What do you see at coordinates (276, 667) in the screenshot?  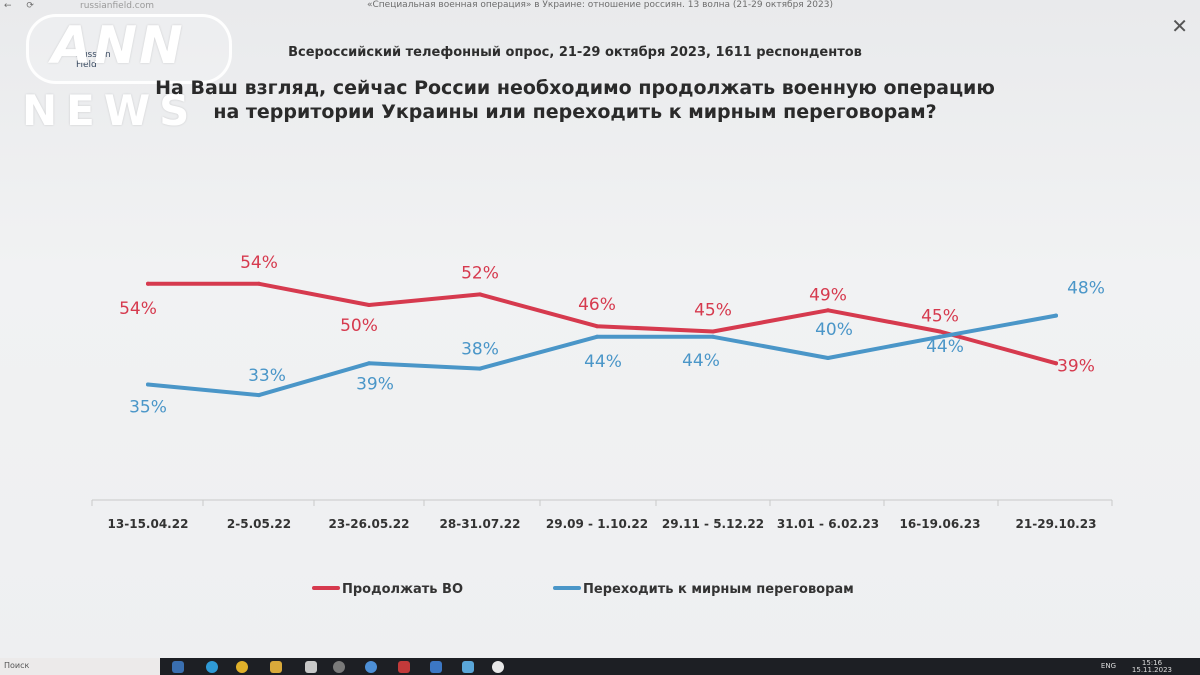 I see `explorer-folder-icon` at bounding box center [276, 667].